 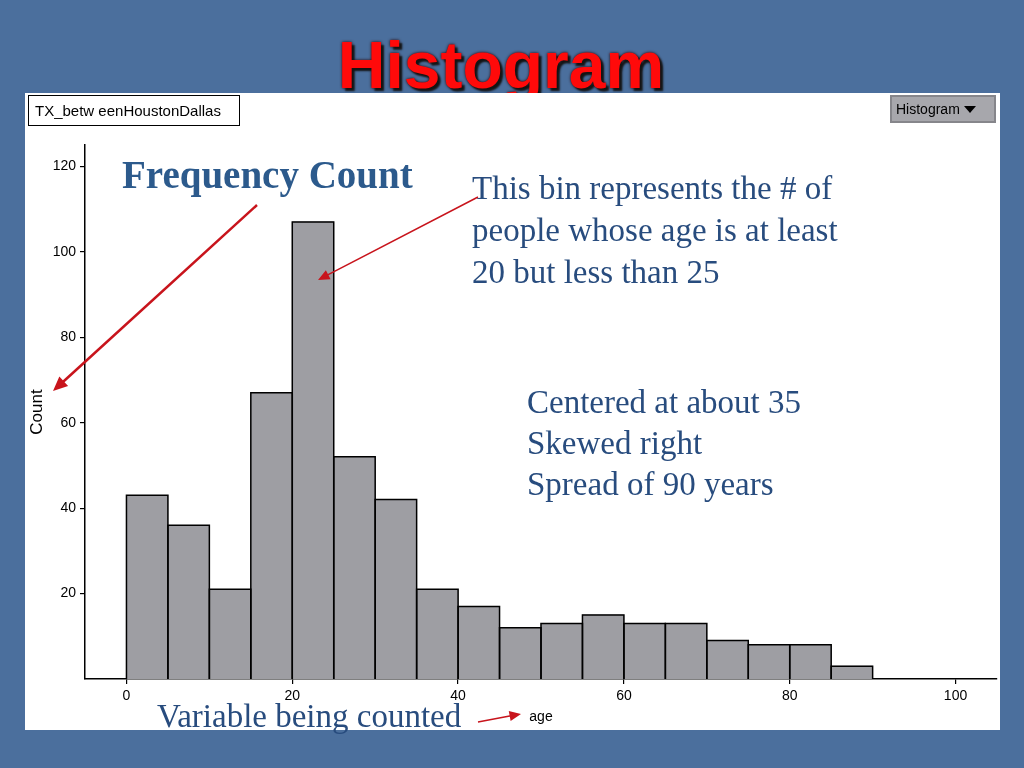 I want to click on text: TX_betw eenHoustonDallas, so click(x=128, y=111).